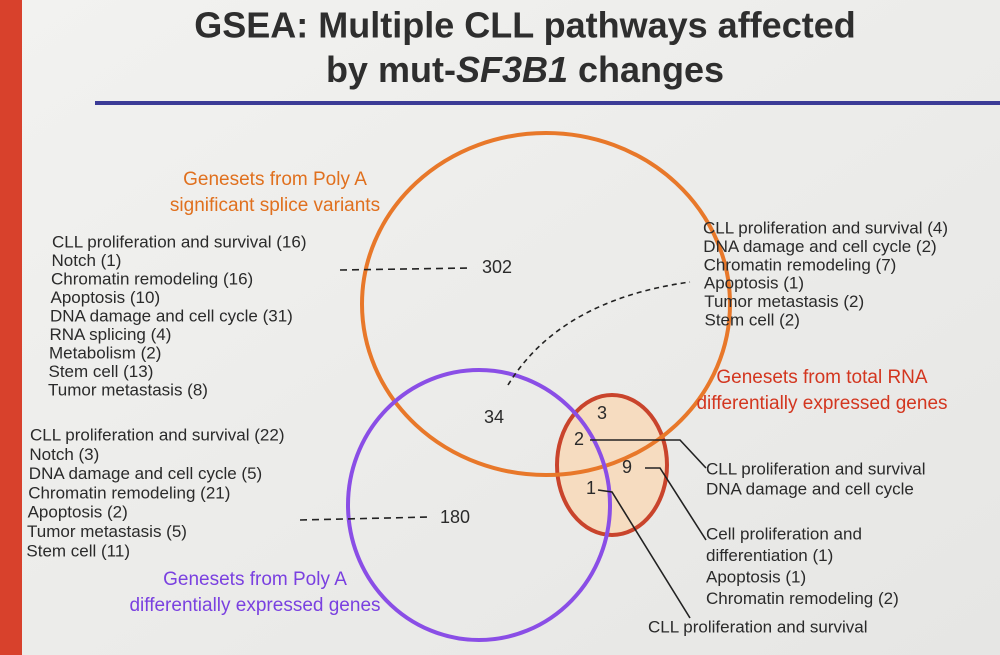  I want to click on pathway-item: Notch (1), so click(87, 260).